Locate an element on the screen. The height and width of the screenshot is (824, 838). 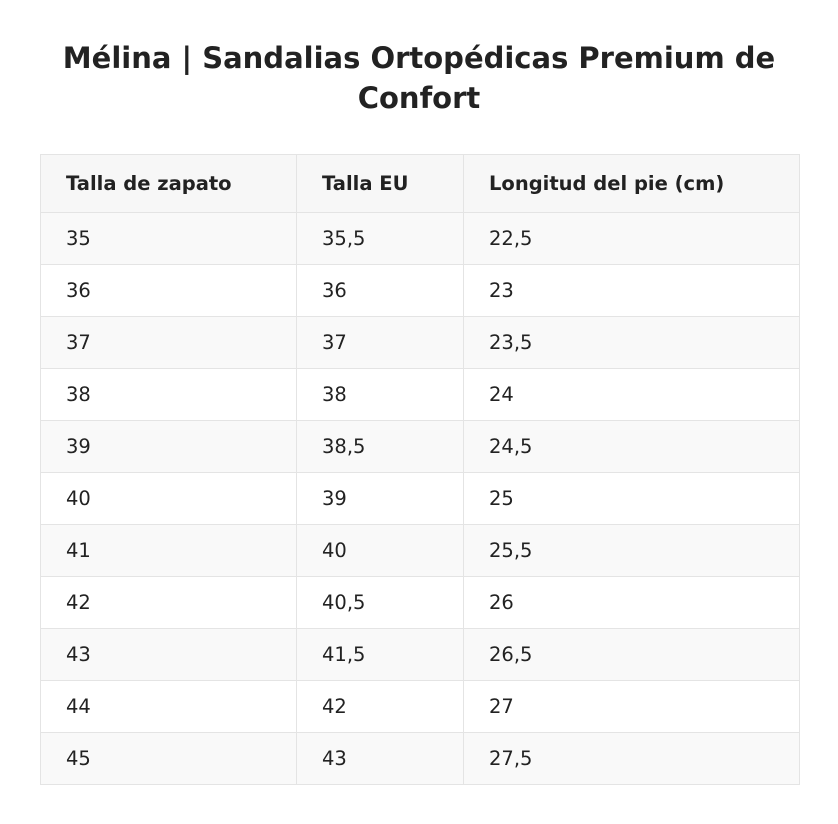
table-row: 37 37 23,5 is located at coordinates (420, 342).